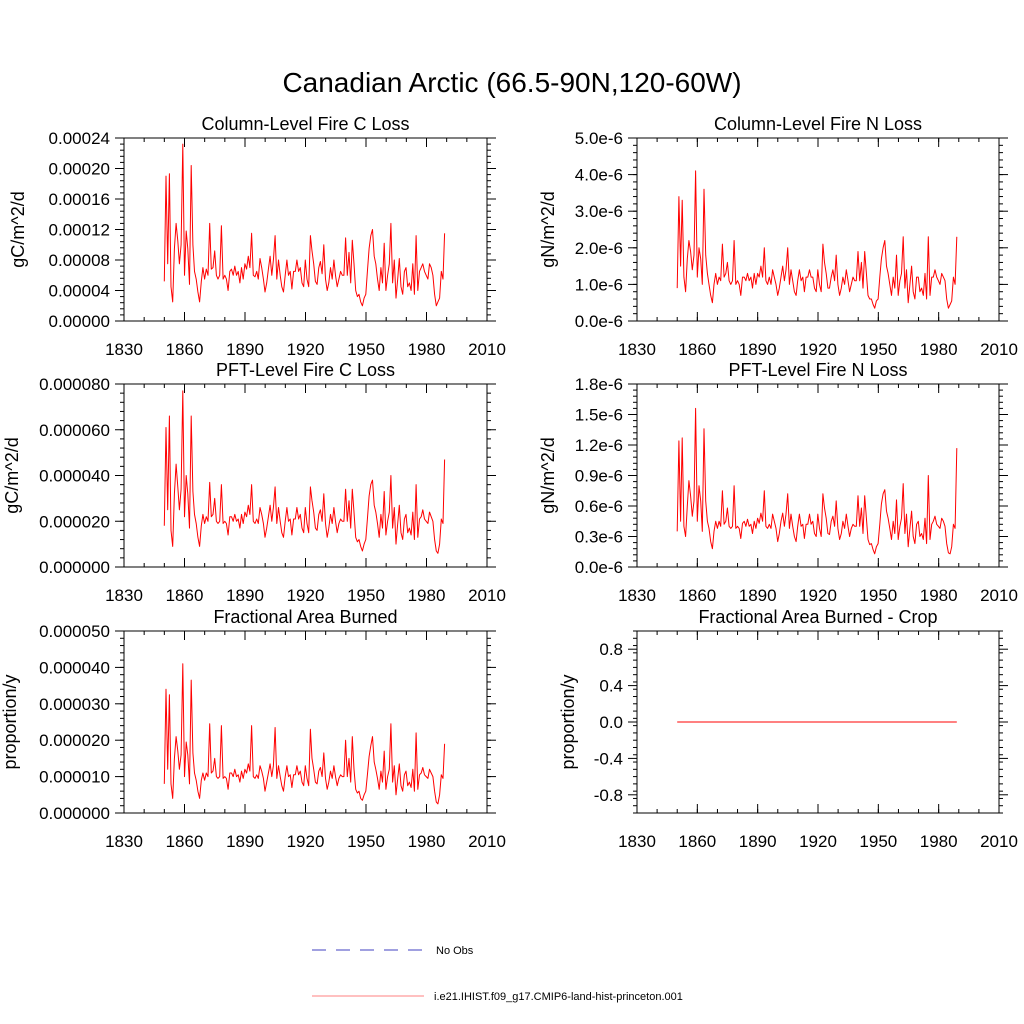 This screenshot has height=1024, width=1024. I want to click on y-tick-label: 0.0, so click(611, 722).